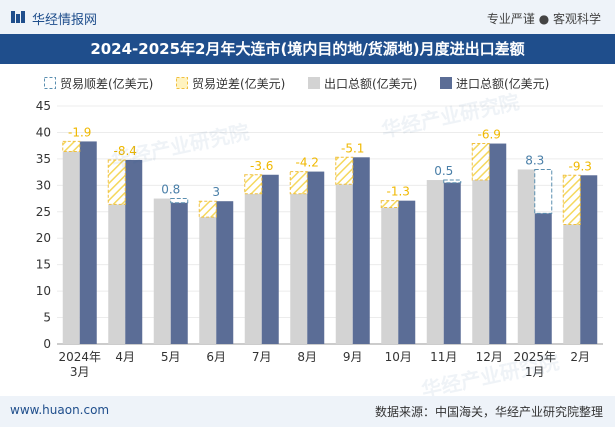 This screenshot has height=427, width=615. What do you see at coordinates (307, 17) in the screenshot?
I see `top-bar: 华经情报网 专业严谨 ● 客观科学` at bounding box center [307, 17].